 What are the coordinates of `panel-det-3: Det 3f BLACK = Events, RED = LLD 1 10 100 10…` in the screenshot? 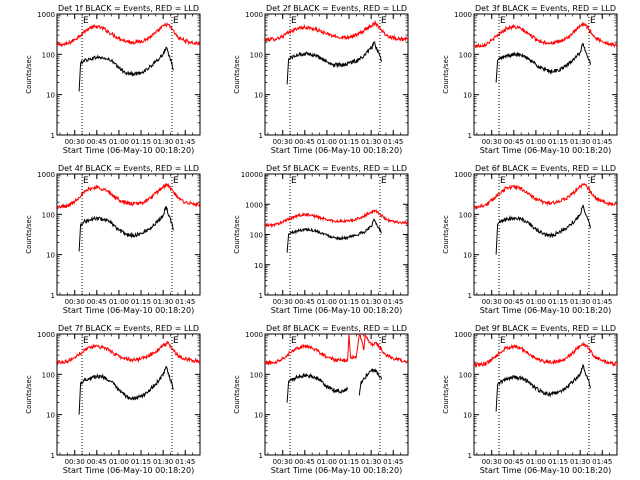 It's located at (530, 79).